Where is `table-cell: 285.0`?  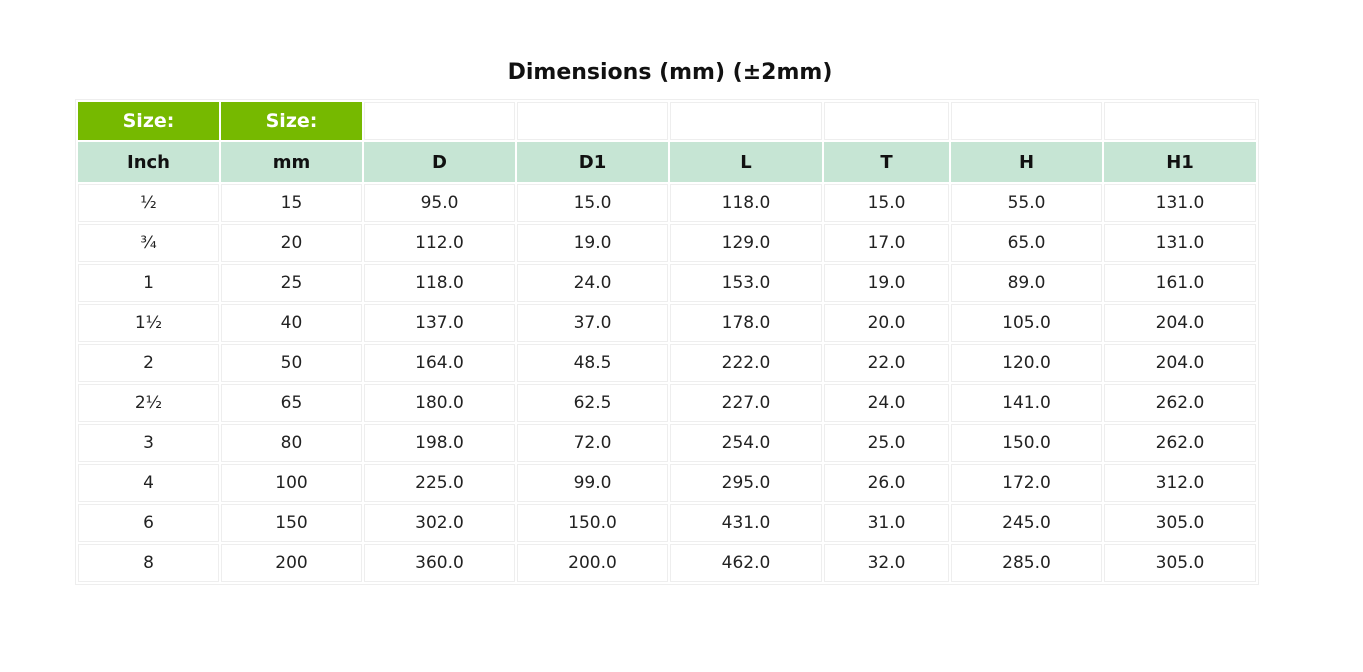
table-cell: 285.0 is located at coordinates (1026, 563).